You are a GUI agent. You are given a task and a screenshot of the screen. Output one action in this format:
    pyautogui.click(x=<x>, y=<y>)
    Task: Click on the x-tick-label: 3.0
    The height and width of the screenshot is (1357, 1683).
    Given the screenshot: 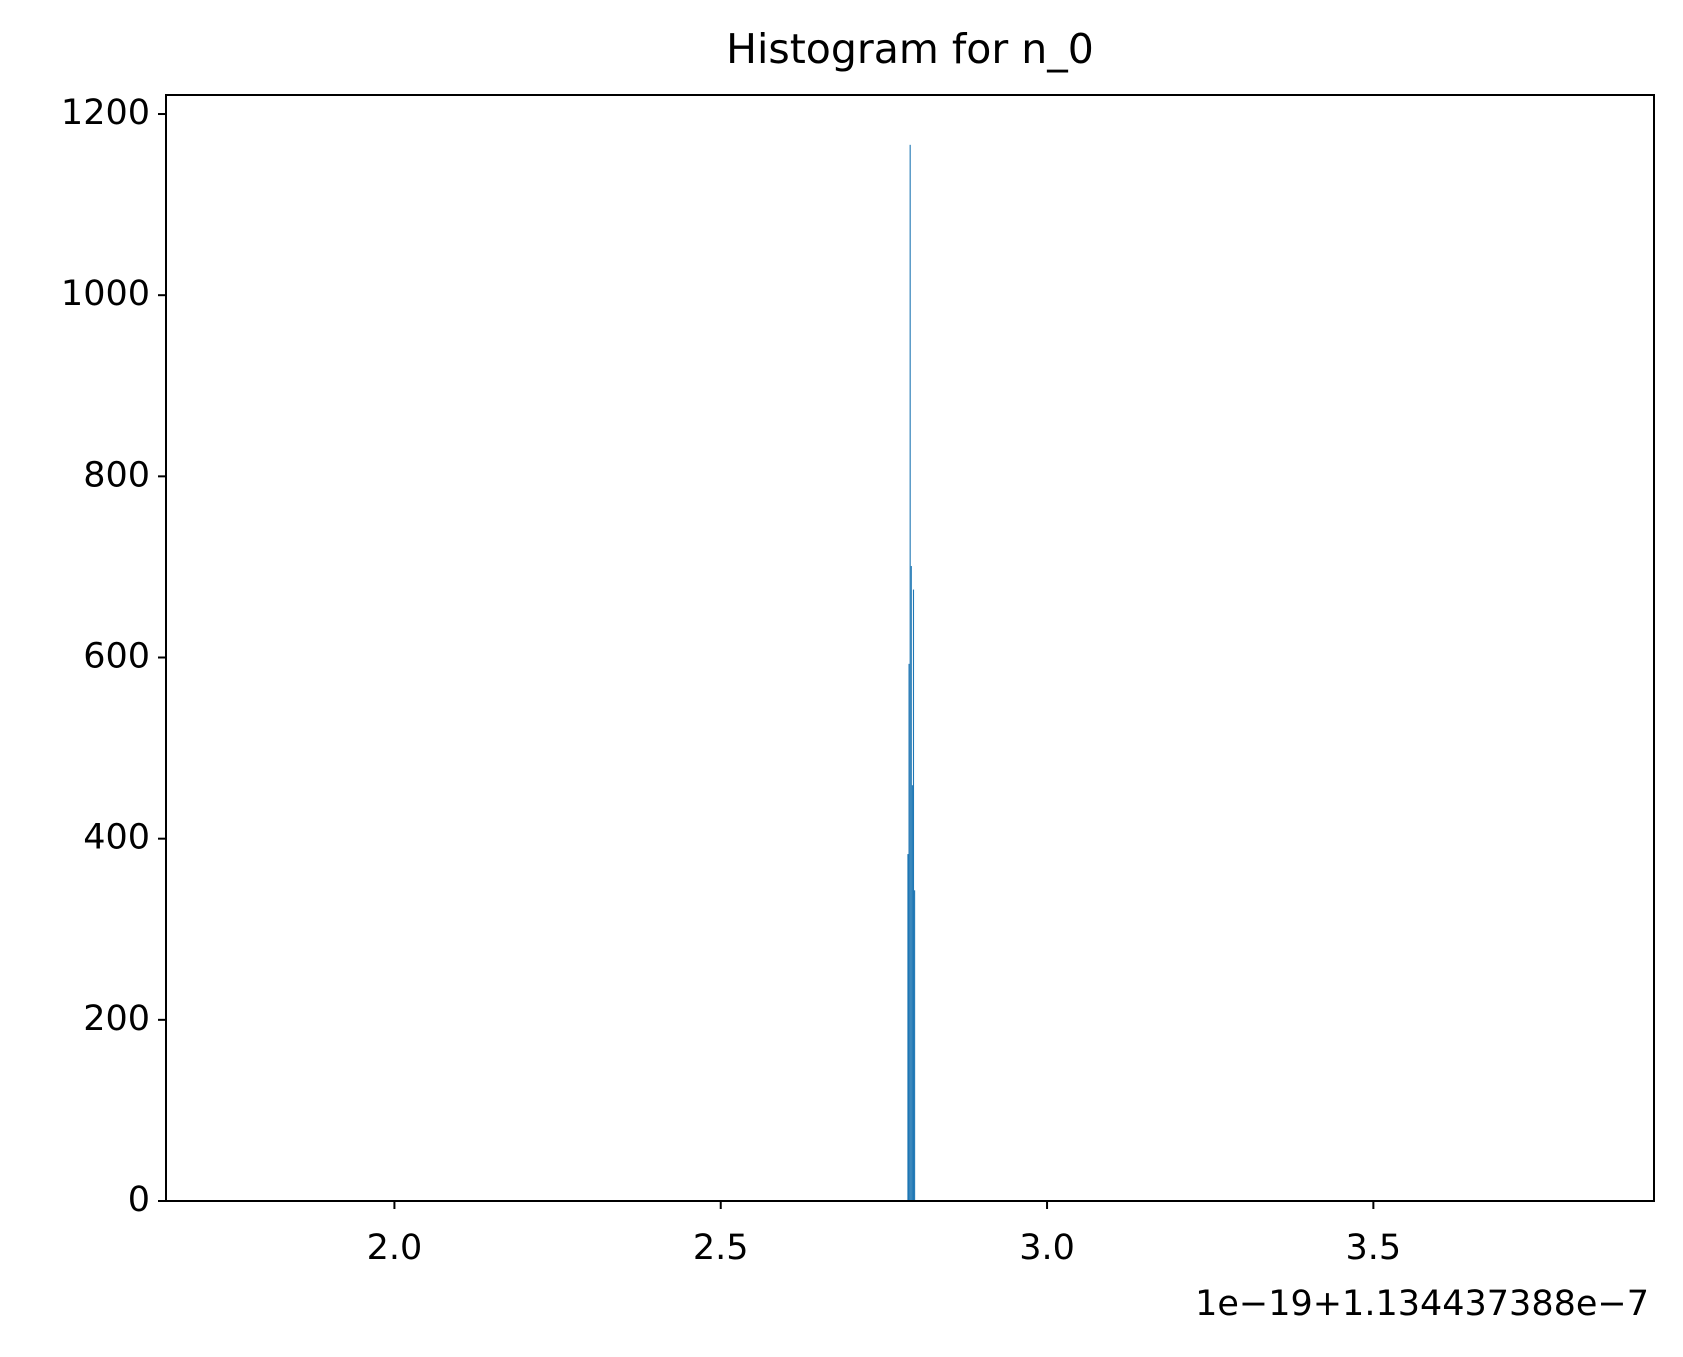 What is the action you would take?
    pyautogui.click(x=1047, y=1248)
    